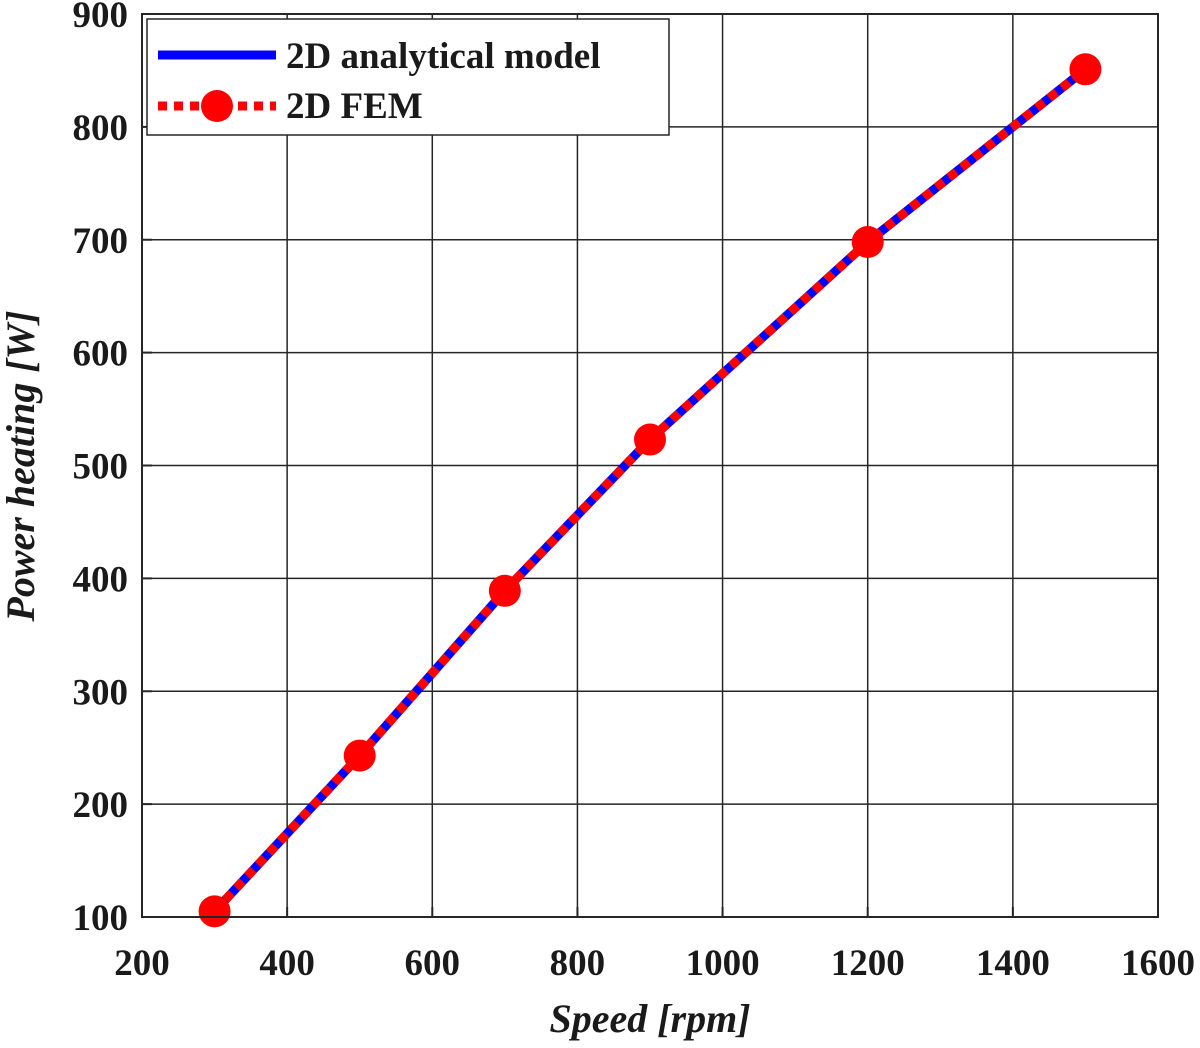 This screenshot has width=1200, height=1048. I want to click on x-tick-label: 800, so click(578, 963).